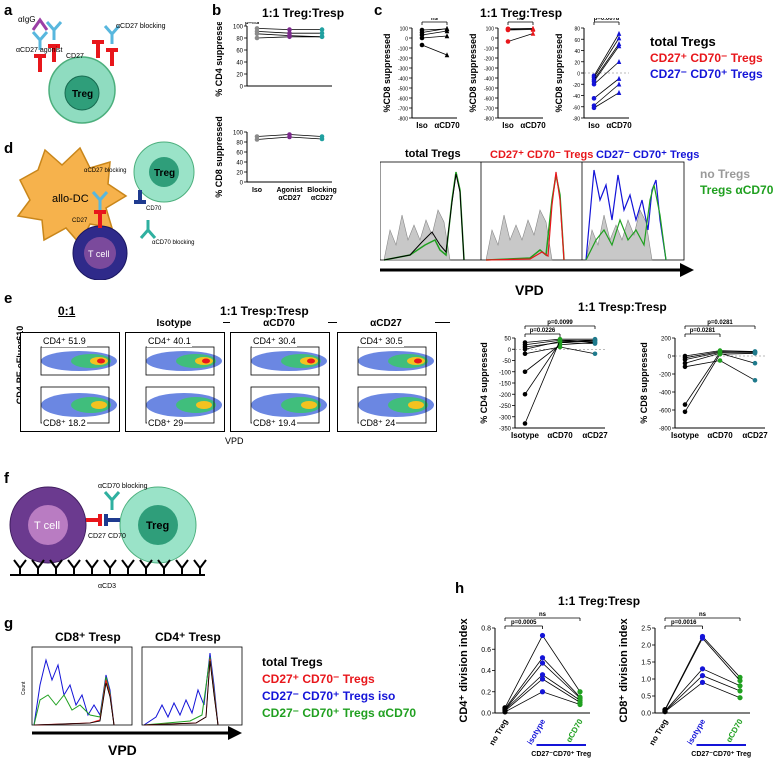  What do you see at coordinates (378, 423) in the screenshot?
I see `facs-cd8-label: CD8⁺ 24` at bounding box center [378, 423].